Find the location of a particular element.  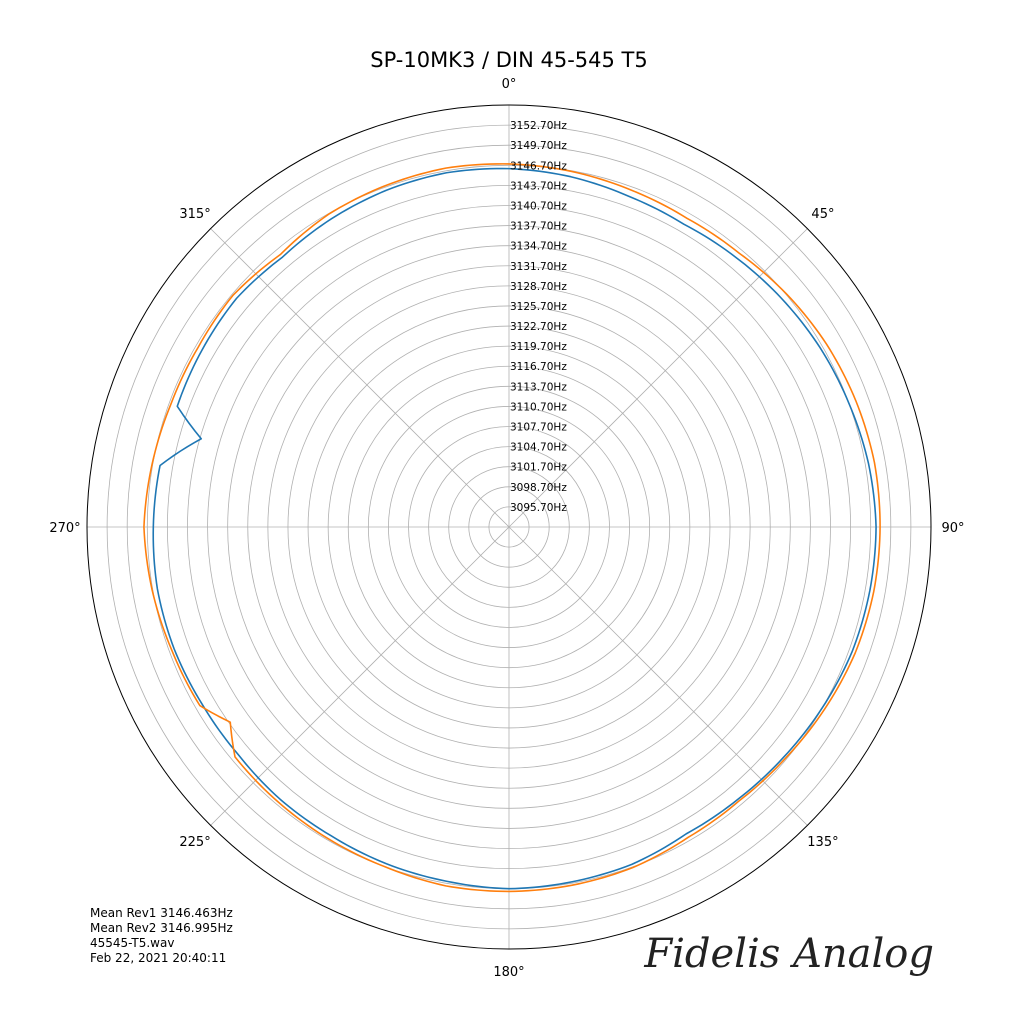

radial-tick-label: 3095.70Hz is located at coordinates (538, 508).